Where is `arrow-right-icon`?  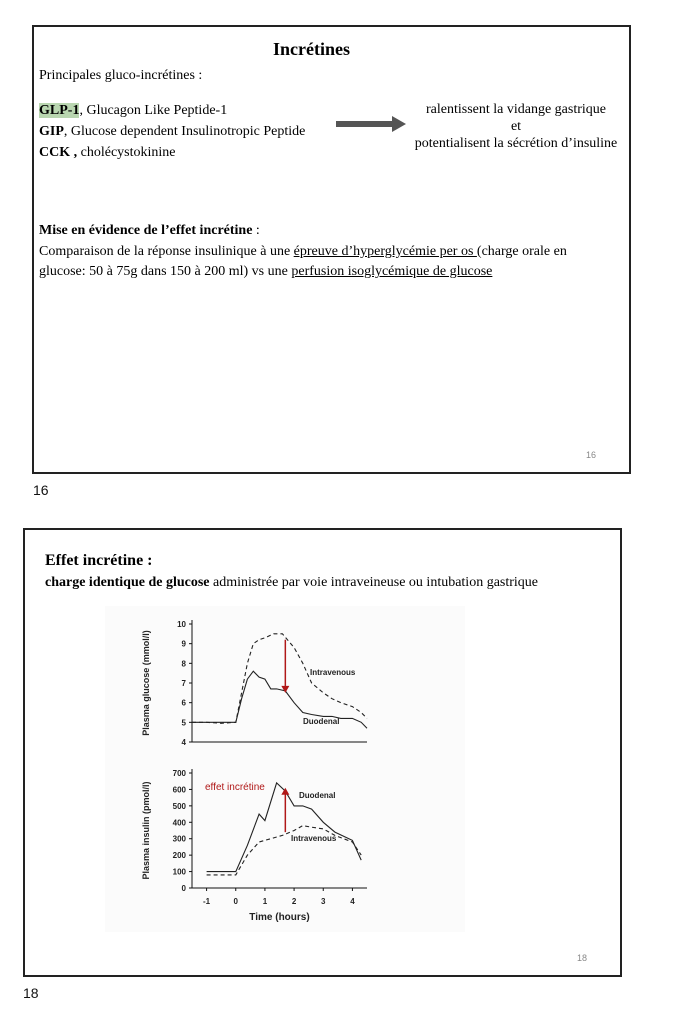
arrow-right-icon is located at coordinates (371, 124).